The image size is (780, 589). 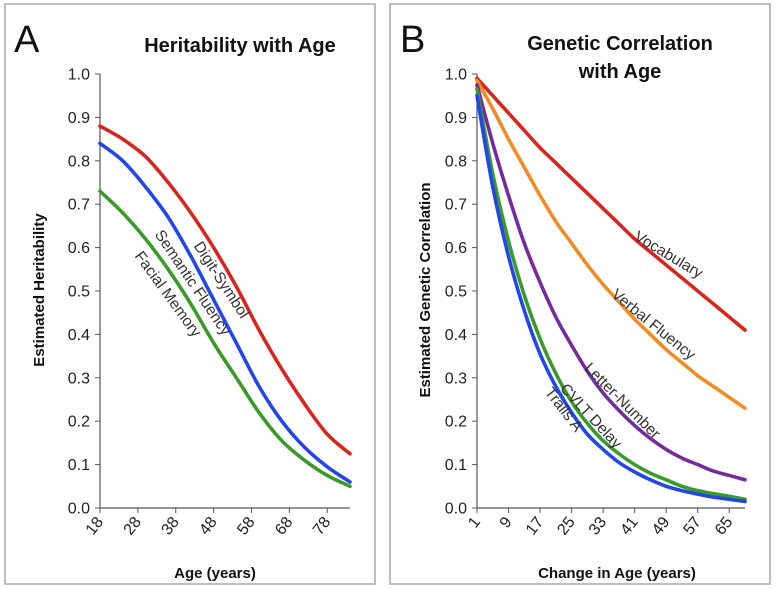 I want to click on panel-a-y-axis-label: Estimated Heritability, so click(x=39, y=290).